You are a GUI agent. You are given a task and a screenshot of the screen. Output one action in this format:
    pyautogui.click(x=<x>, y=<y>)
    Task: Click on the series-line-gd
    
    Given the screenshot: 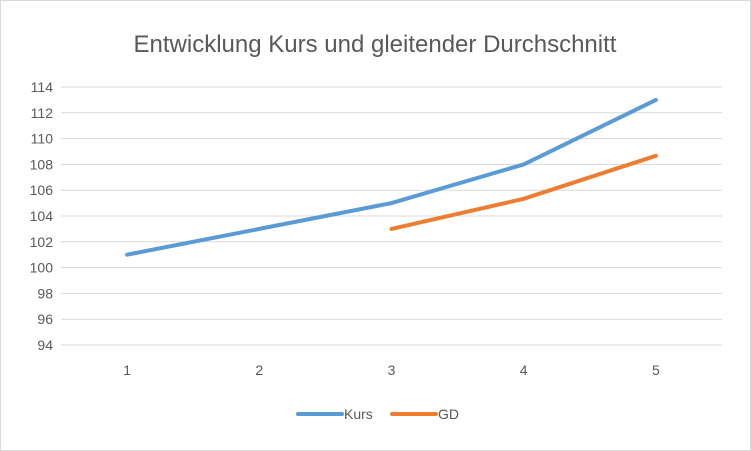 What is the action you would take?
    pyautogui.click(x=523, y=192)
    